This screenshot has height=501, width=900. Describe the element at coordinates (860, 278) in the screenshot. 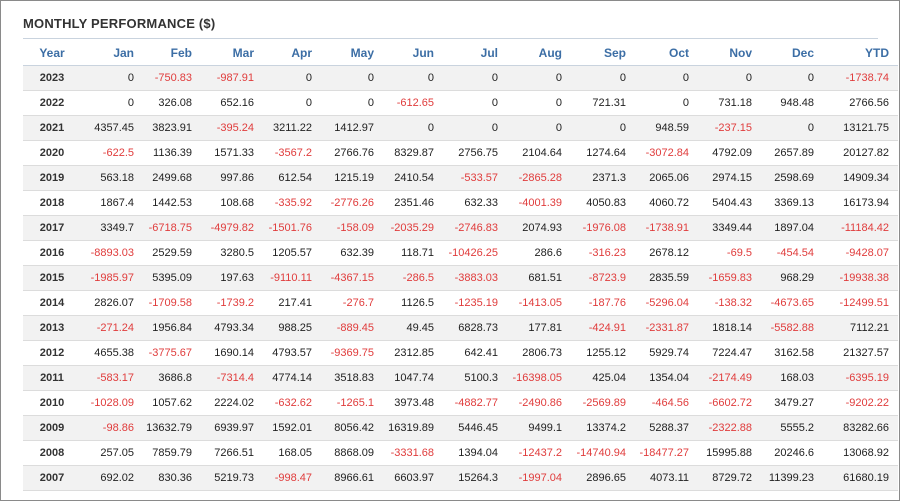

I see `ytd-cell: -19938.38` at that location.